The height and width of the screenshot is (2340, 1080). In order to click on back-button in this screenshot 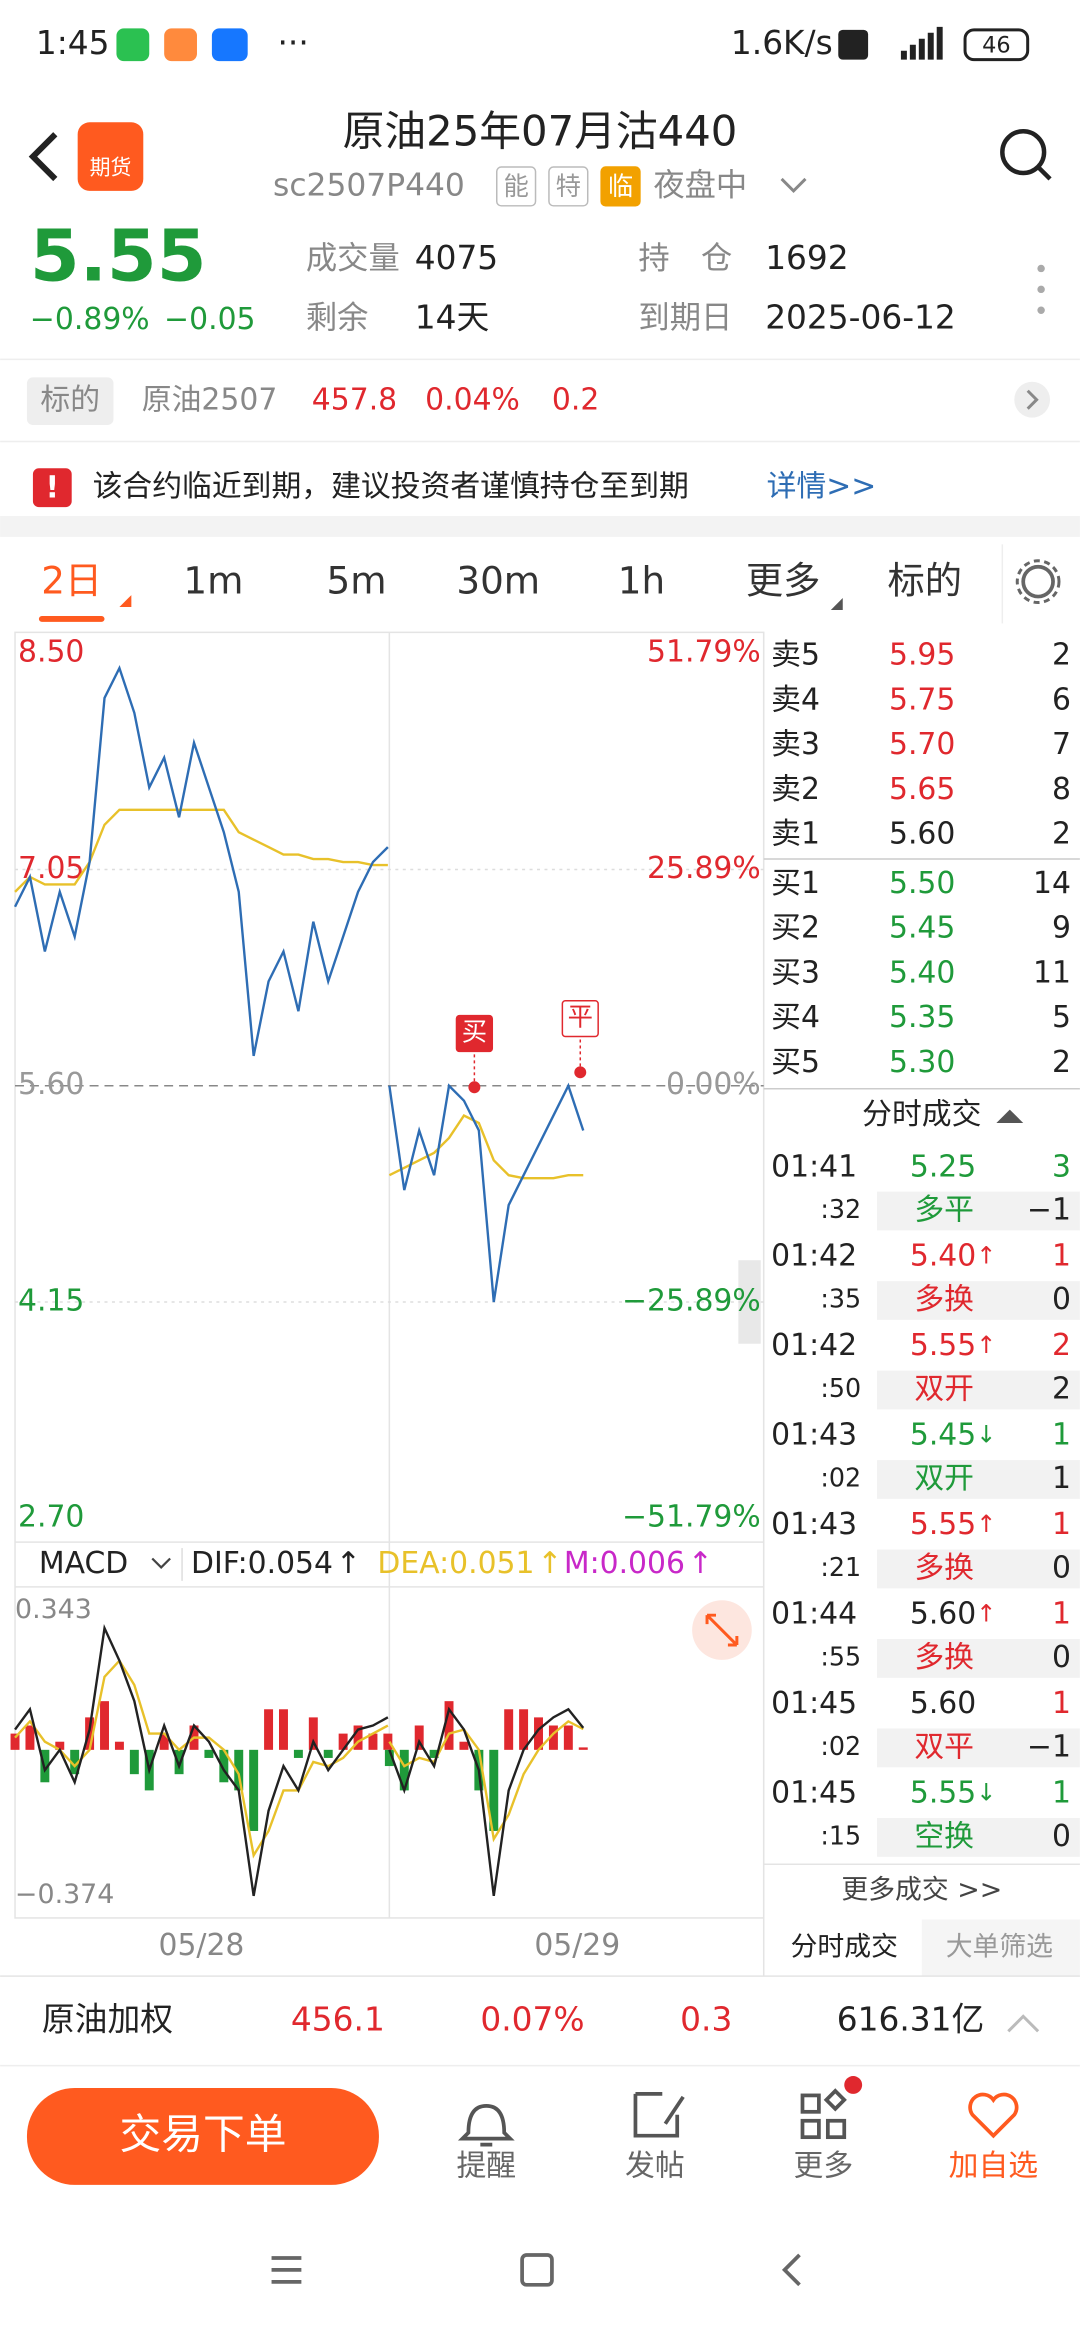, I will do `click(43, 157)`.